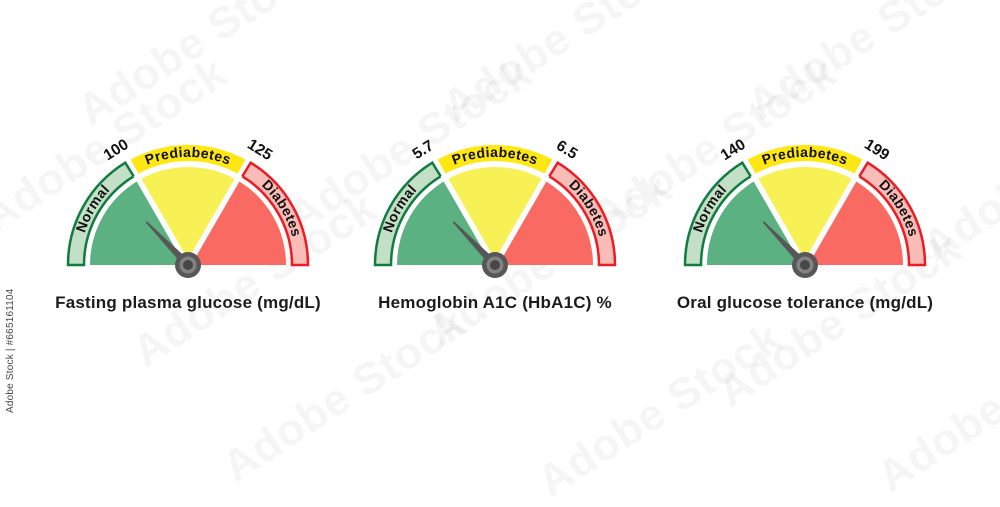  I want to click on gauge-dial: Normal Prediabetes Diabetes 100 125, so click(188, 207).